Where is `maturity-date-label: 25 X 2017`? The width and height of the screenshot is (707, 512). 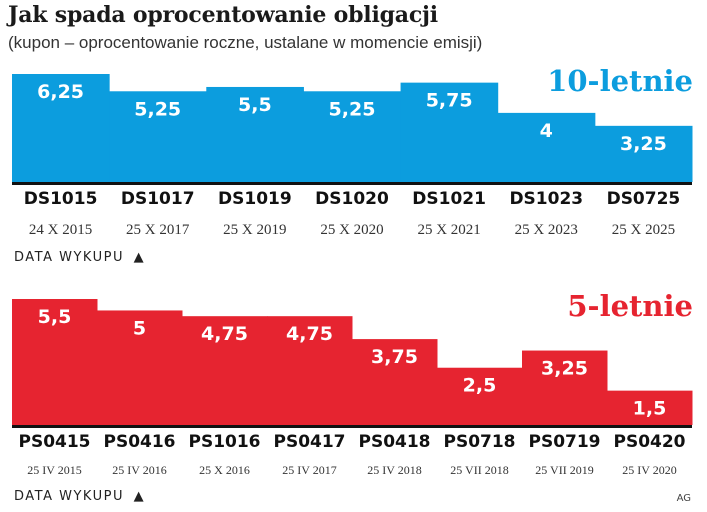
maturity-date-label: 25 X 2017 is located at coordinates (158, 230).